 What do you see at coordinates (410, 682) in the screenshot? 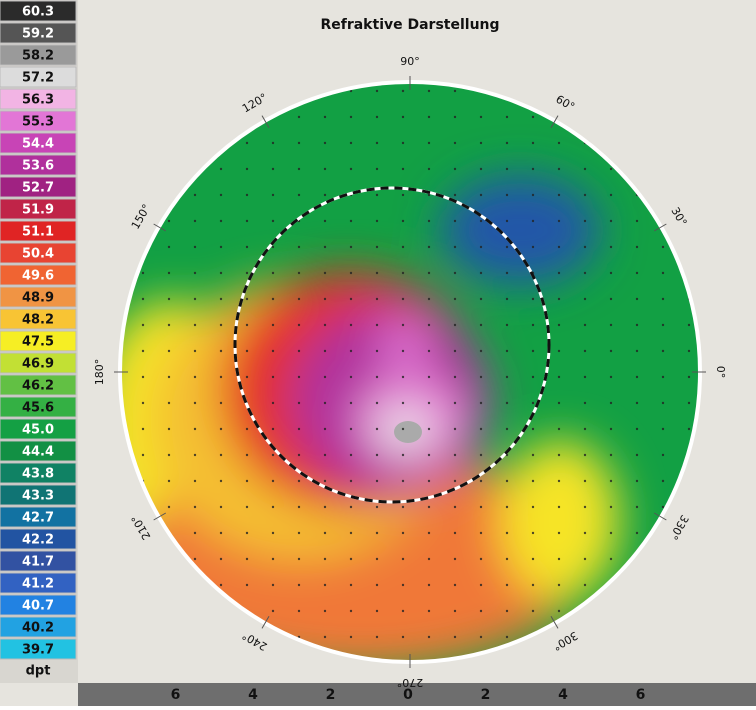
I see `angle-label: 270°` at bounding box center [410, 682].